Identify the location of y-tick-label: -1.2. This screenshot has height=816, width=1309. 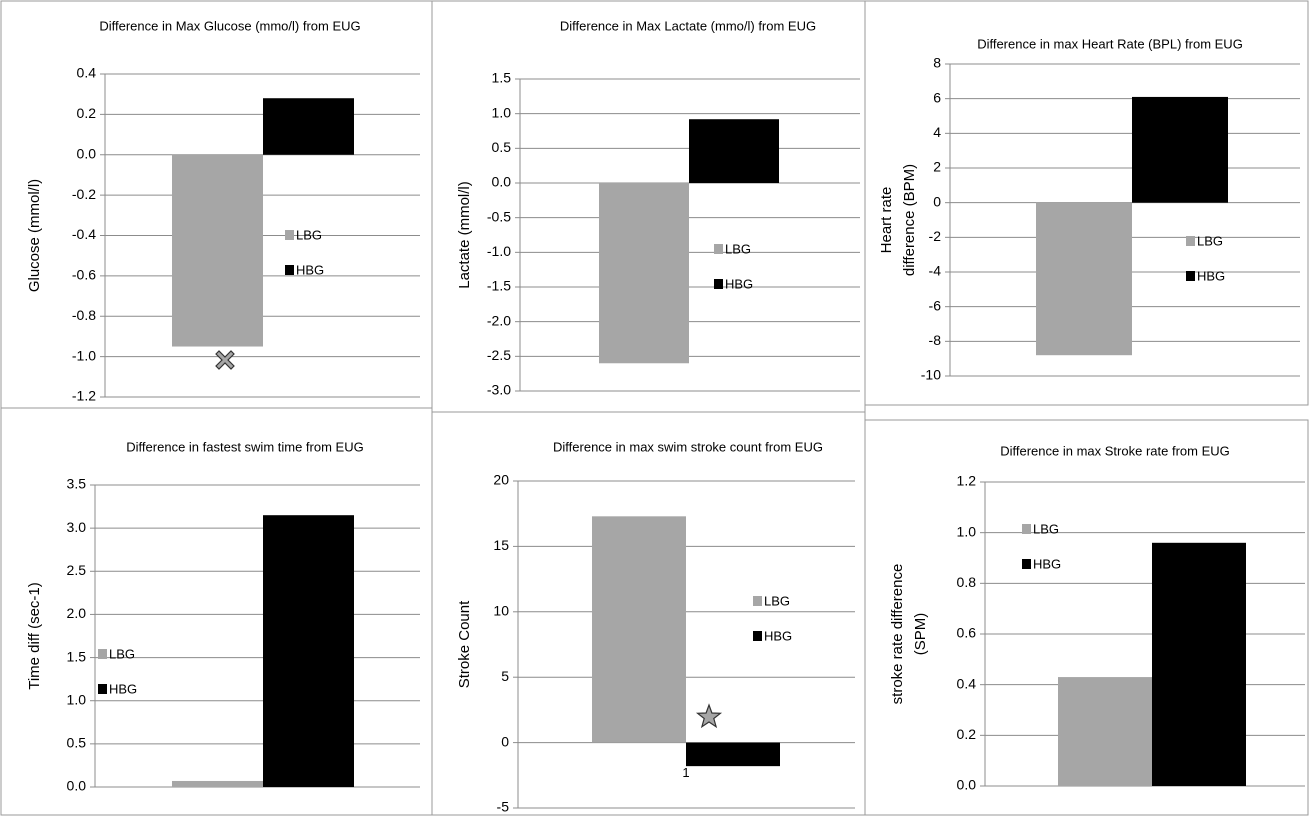
(84, 396).